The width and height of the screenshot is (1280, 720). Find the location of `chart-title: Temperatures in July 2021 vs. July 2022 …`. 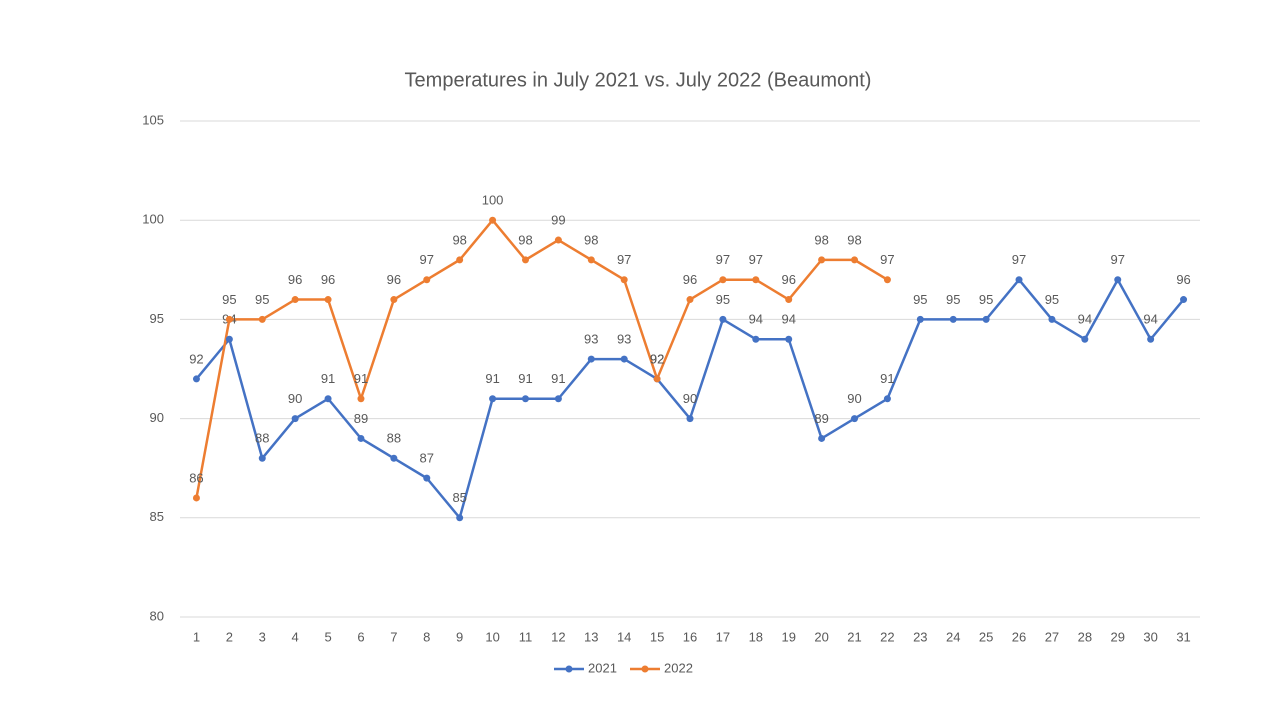

chart-title: Temperatures in July 2021 vs. July 2022 … is located at coordinates (638, 80).